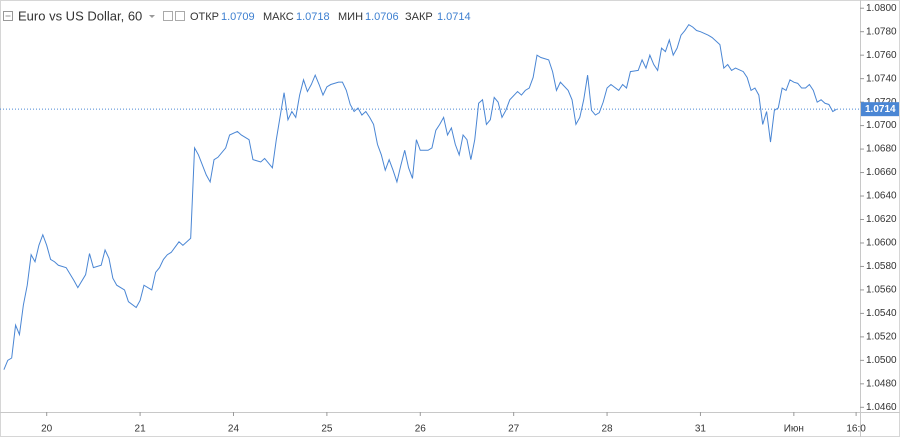 This screenshot has width=900, height=437. Describe the element at coordinates (180, 16) in the screenshot. I see `close-icon` at that location.